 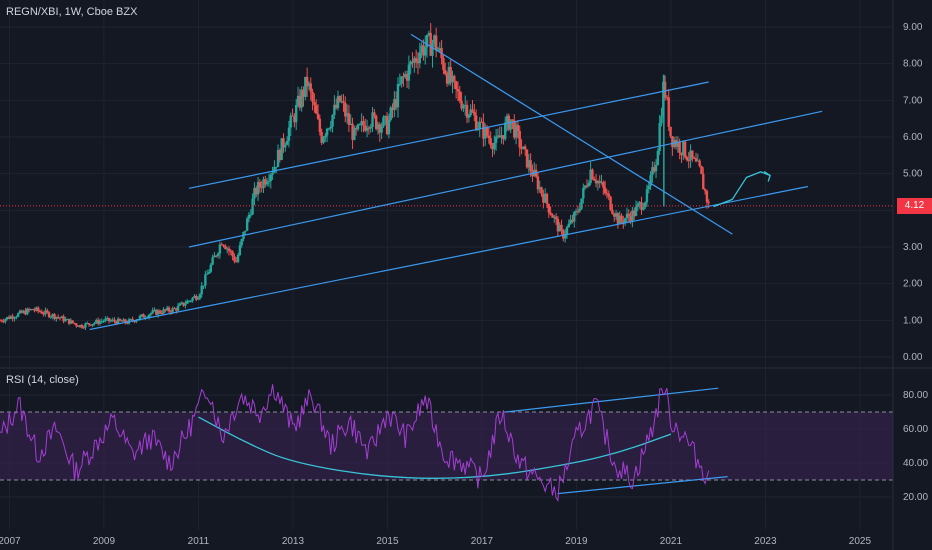 I want to click on trendline-upper-channel, so click(x=448, y=135).